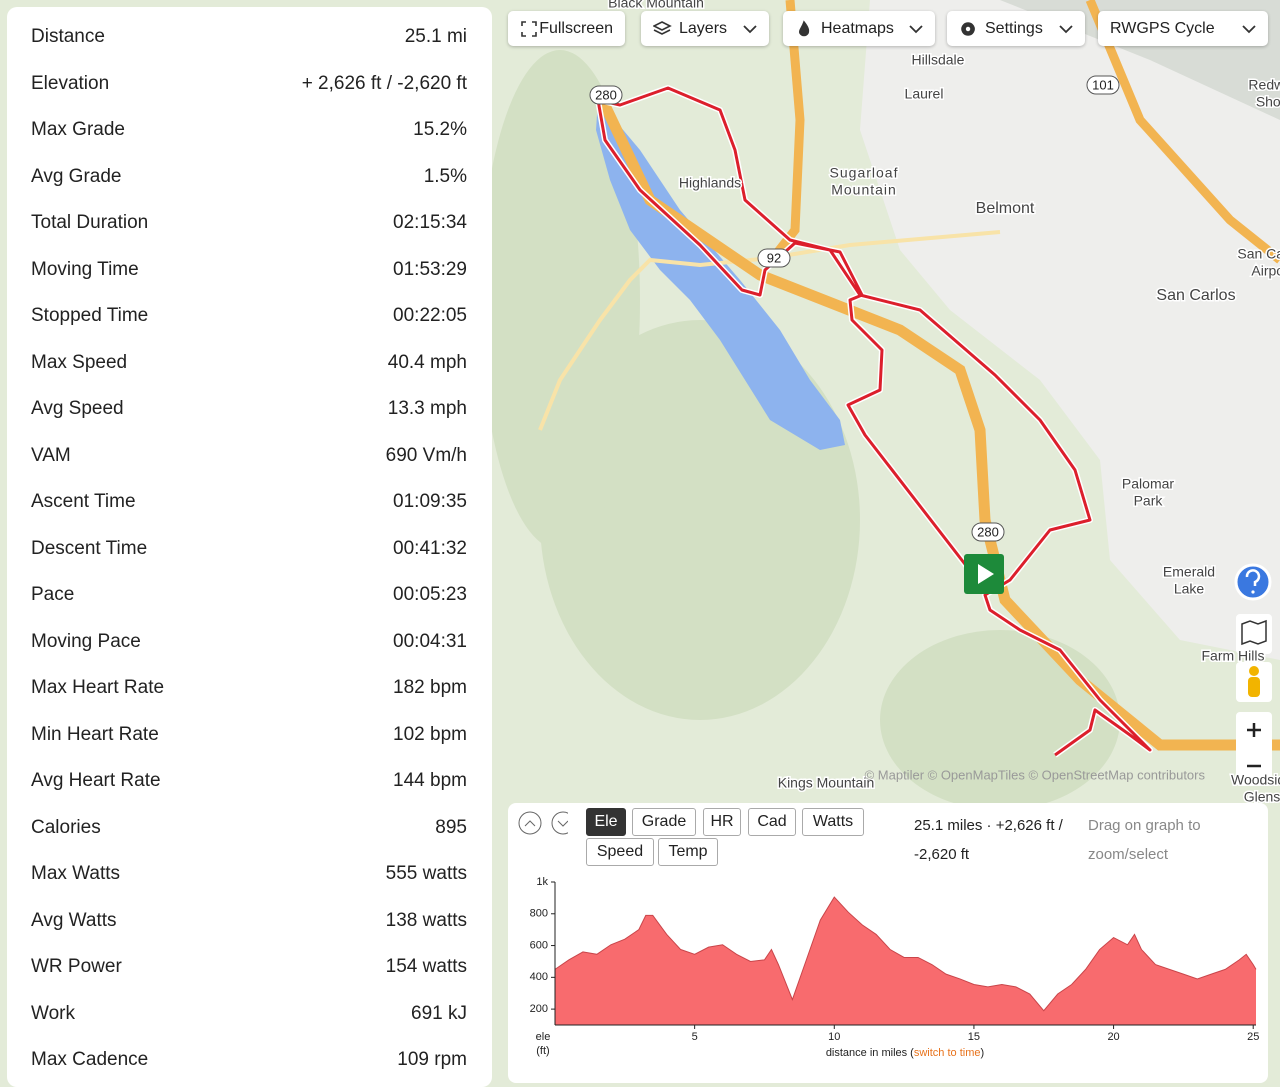 Image resolution: width=1280 pixels, height=1087 pixels. I want to click on stat-value: 895, so click(451, 827).